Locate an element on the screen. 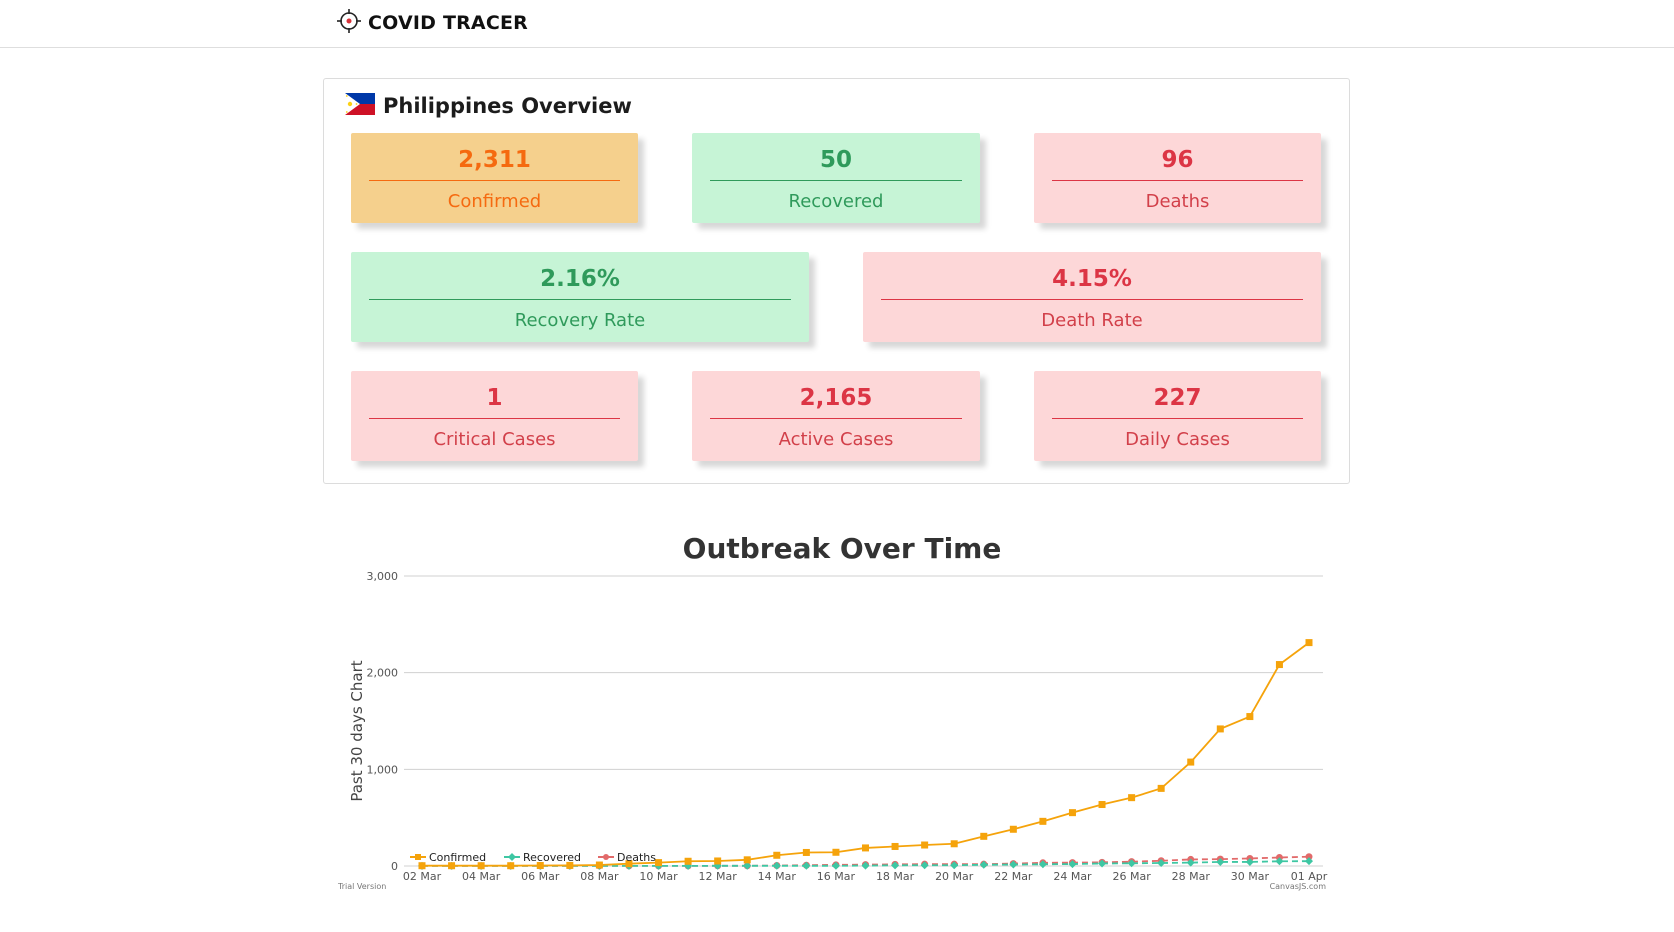 Image resolution: width=1674 pixels, height=932 pixels. x-tick-label: 14 Mar is located at coordinates (777, 876).